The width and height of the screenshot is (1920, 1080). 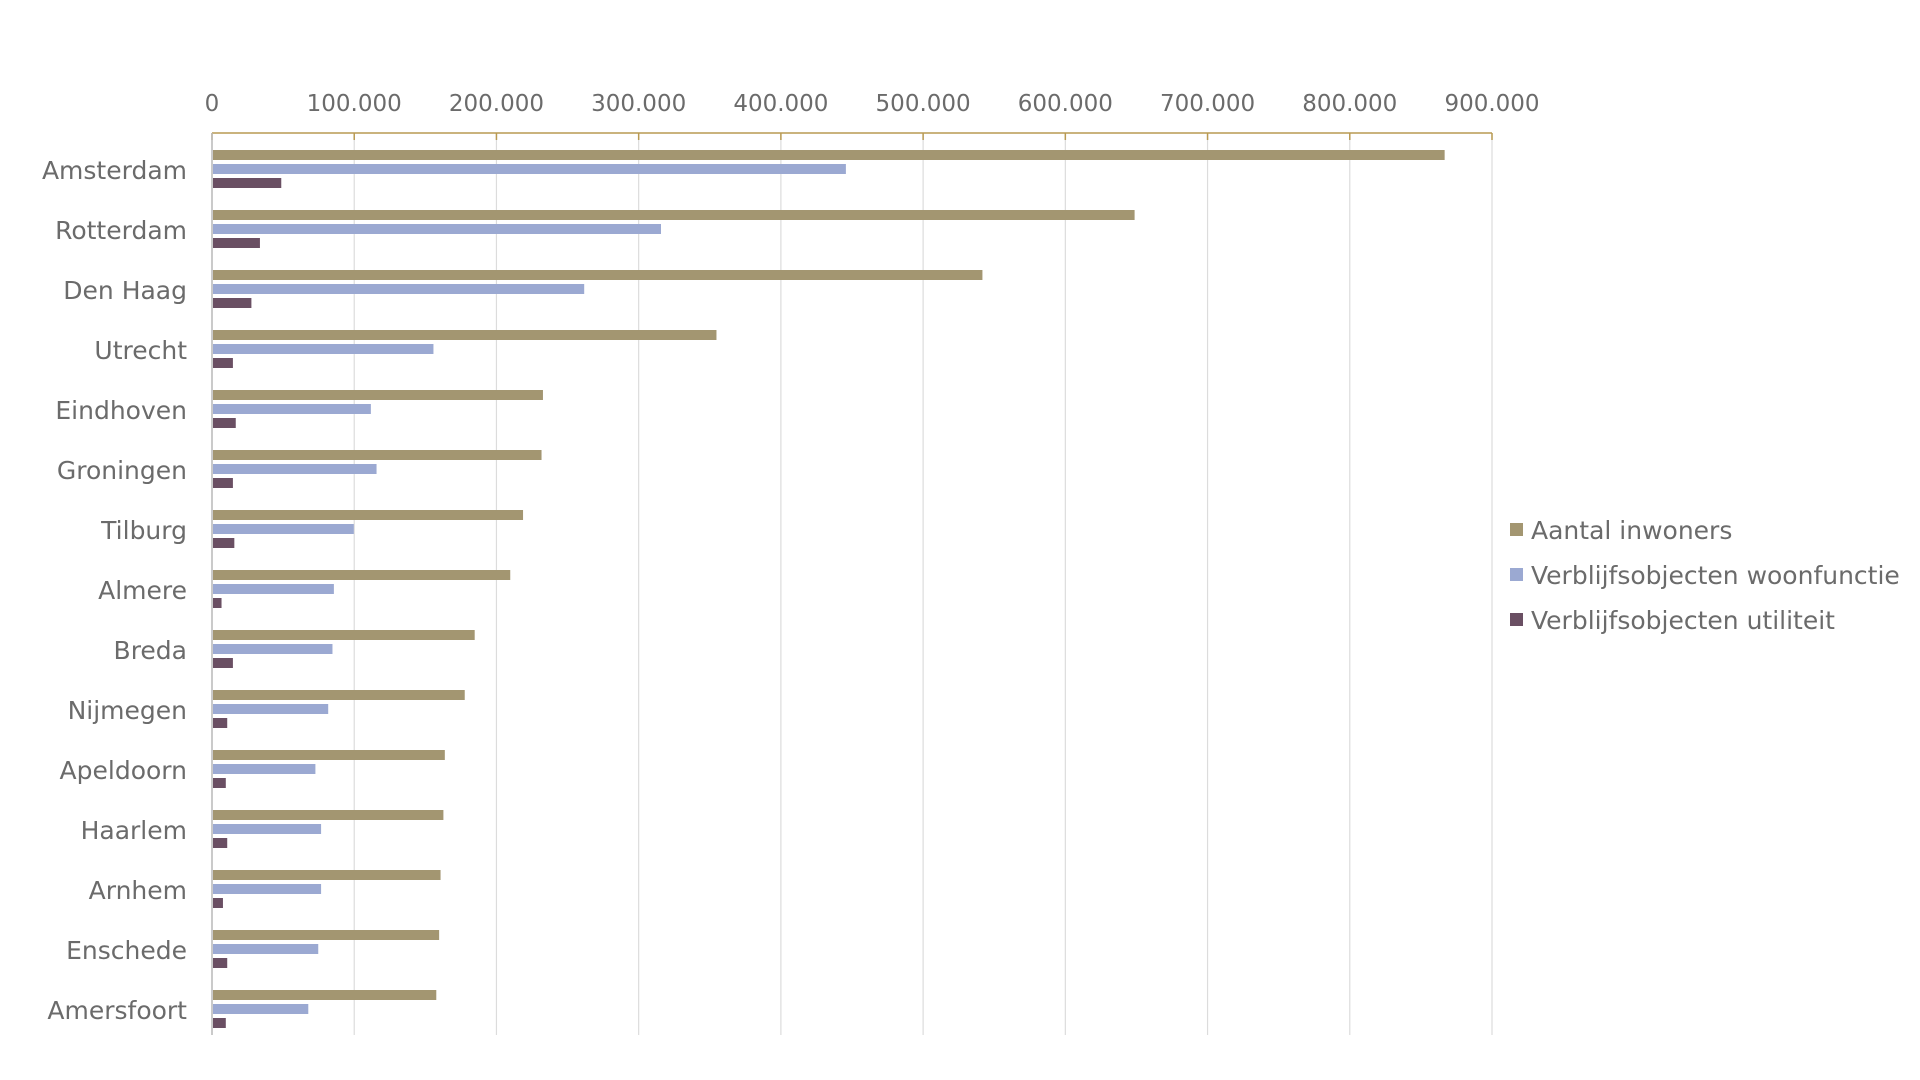 What do you see at coordinates (212, 104) in the screenshot?
I see `x-tick-label: 0` at bounding box center [212, 104].